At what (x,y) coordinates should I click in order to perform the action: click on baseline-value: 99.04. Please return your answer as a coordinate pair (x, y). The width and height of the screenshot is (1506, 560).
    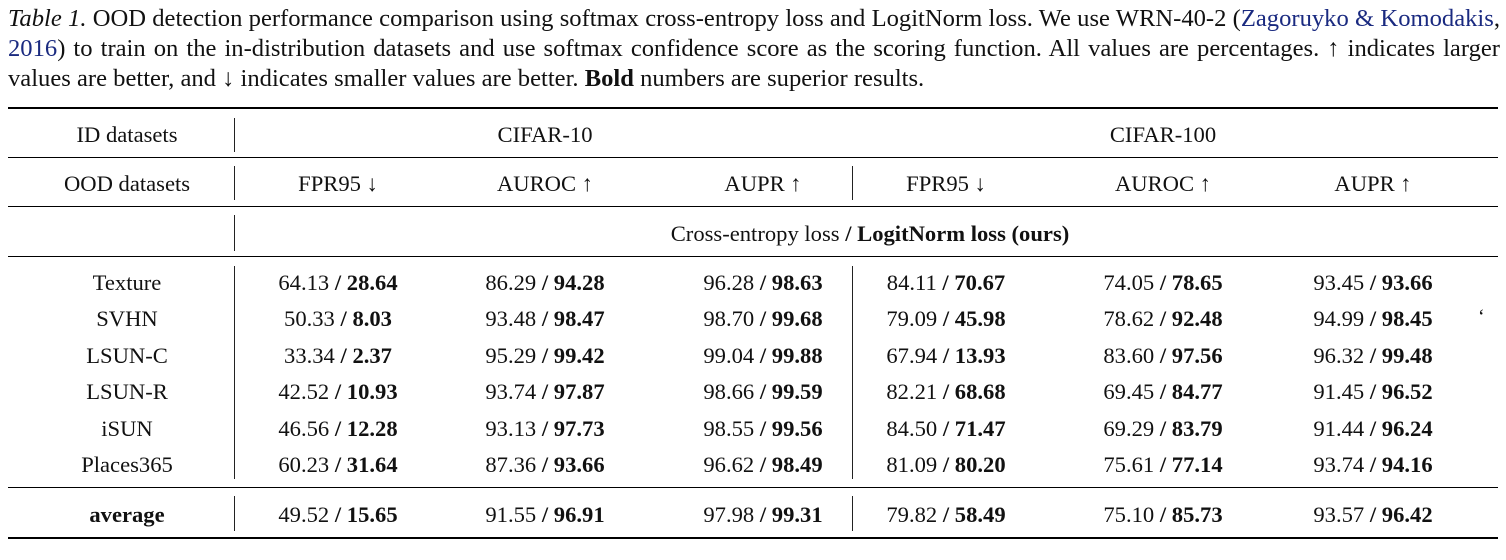
    Looking at the image, I should click on (729, 355).